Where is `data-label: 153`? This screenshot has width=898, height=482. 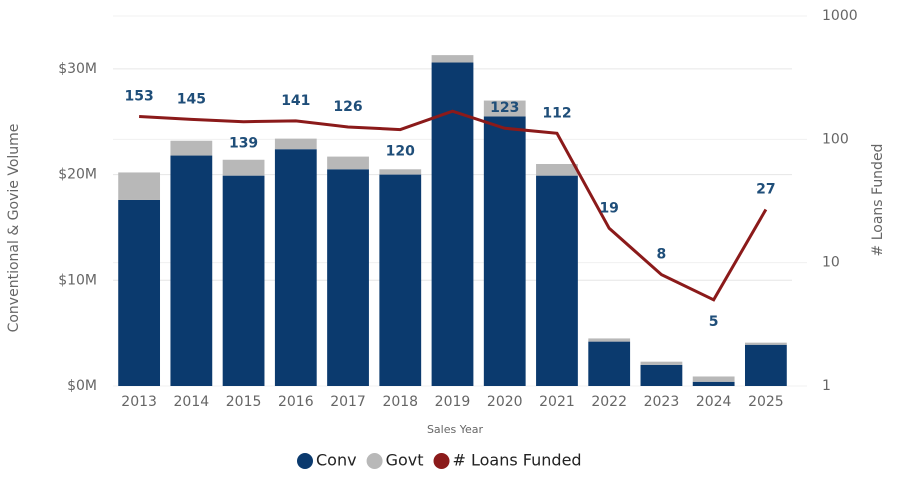
data-label: 153 is located at coordinates (138, 97).